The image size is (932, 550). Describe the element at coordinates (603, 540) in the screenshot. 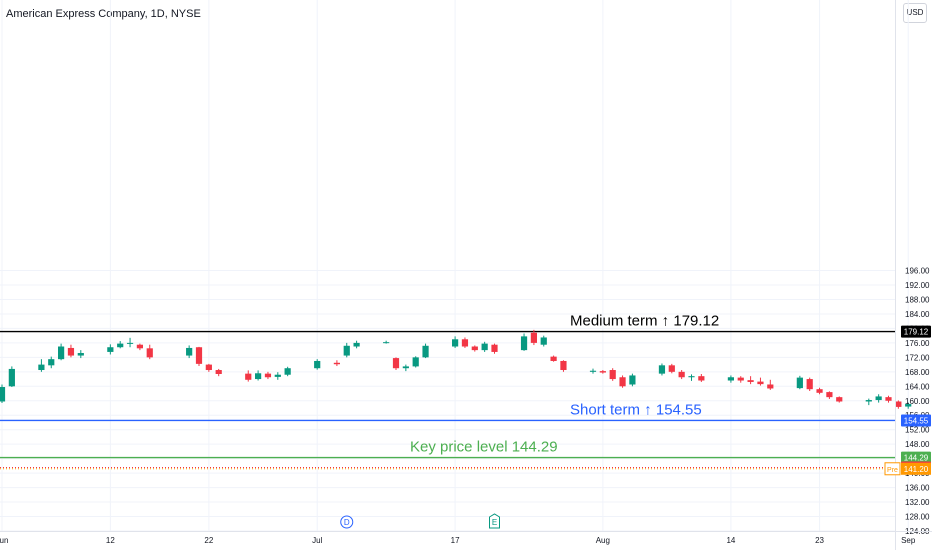

I see `x-tick-label: Aug` at that location.